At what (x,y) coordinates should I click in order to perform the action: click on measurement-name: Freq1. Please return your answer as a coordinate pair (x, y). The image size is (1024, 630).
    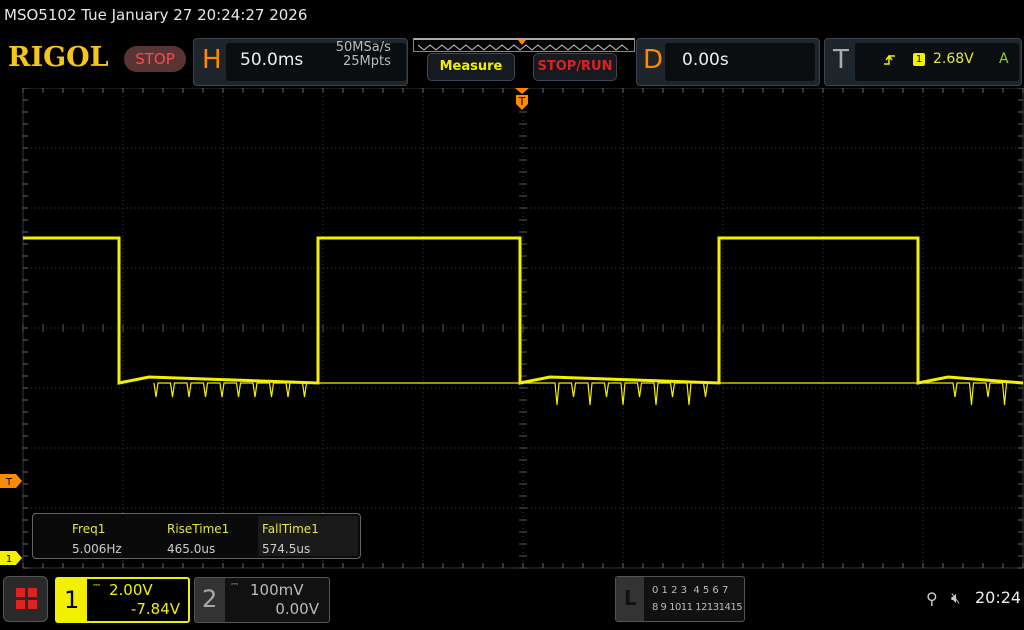
    Looking at the image, I should click on (89, 529).